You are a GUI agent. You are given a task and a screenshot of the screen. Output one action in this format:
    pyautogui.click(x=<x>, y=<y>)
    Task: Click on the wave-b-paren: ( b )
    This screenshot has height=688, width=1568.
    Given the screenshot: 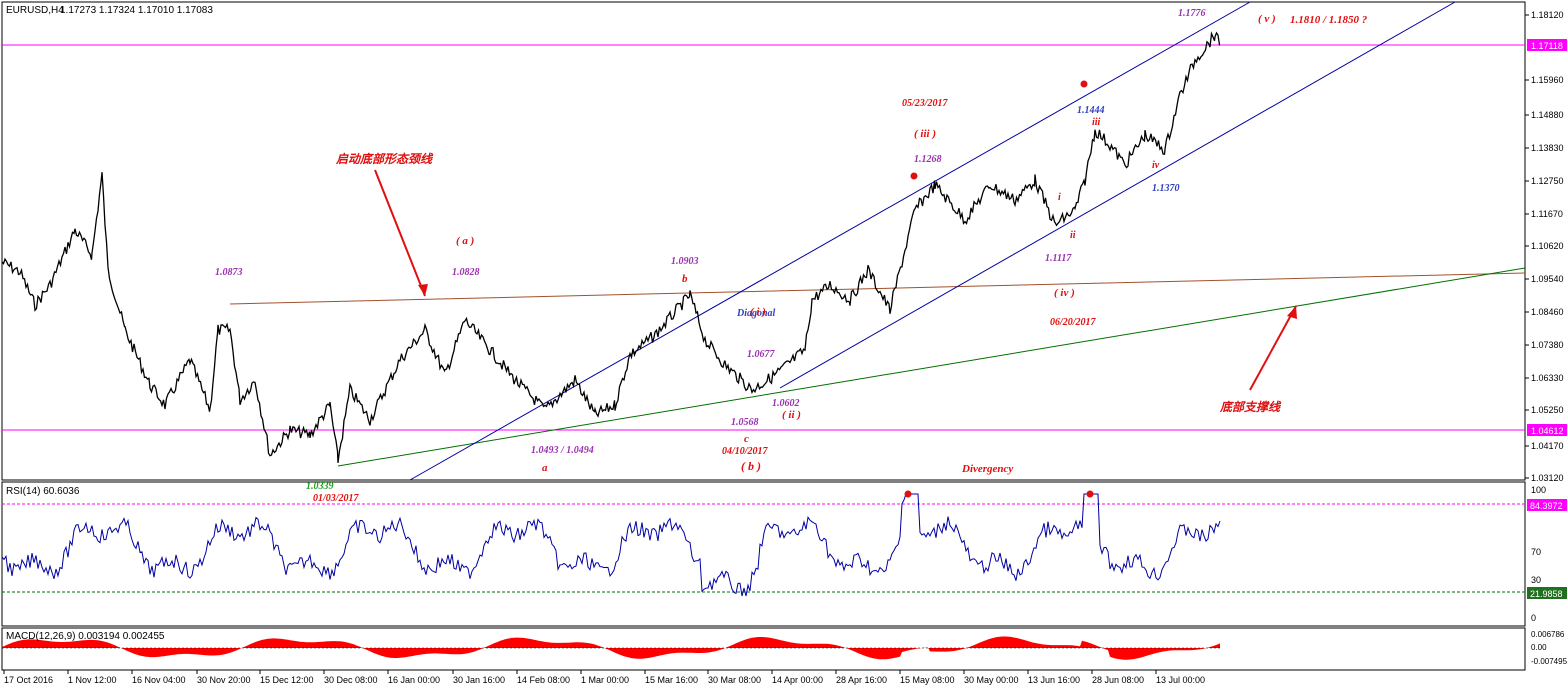 What is the action you would take?
    pyautogui.click(x=751, y=466)
    